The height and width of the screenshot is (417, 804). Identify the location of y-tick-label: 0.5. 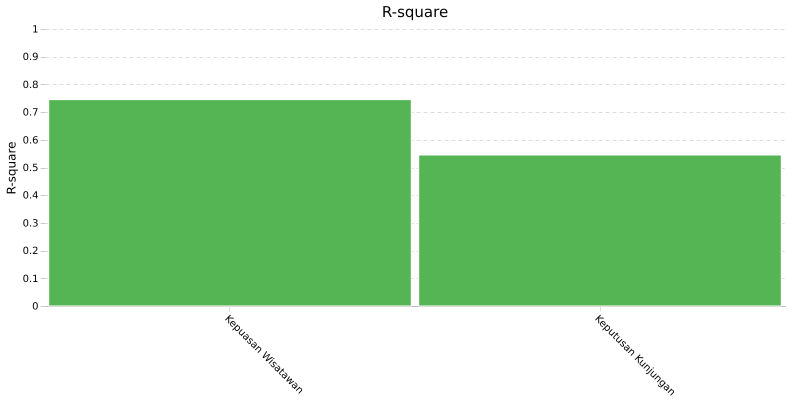
(30, 168).